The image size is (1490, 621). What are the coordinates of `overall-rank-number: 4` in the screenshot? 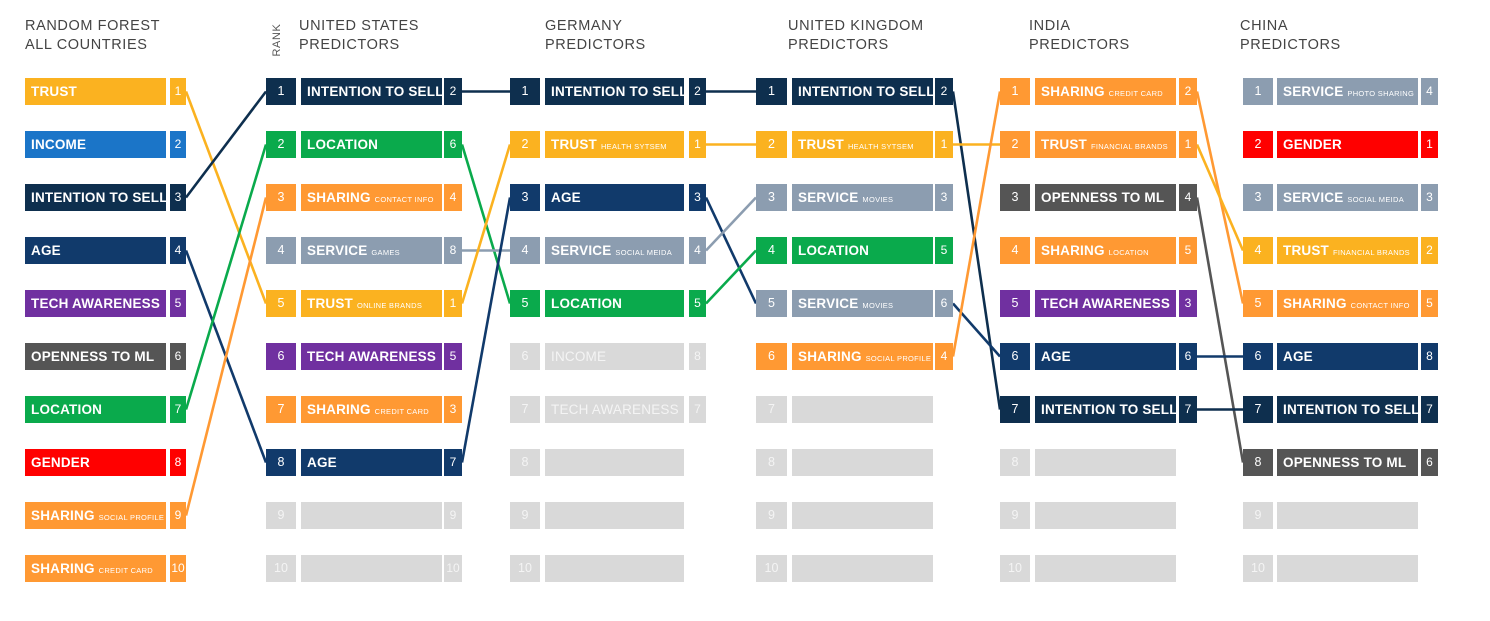 It's located at (178, 250).